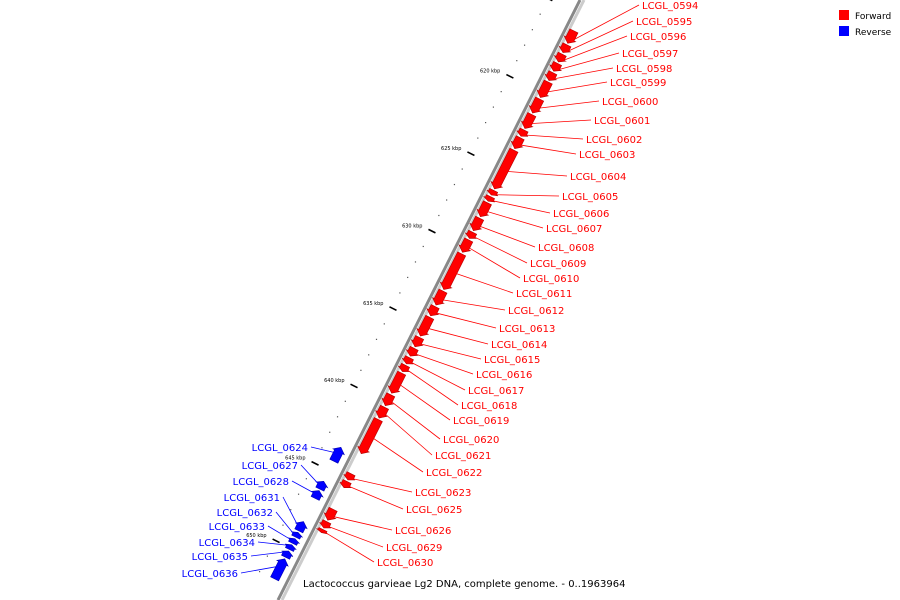 The width and height of the screenshot is (900, 600). I want to click on gene-label: LCGL_0627, so click(270, 466).